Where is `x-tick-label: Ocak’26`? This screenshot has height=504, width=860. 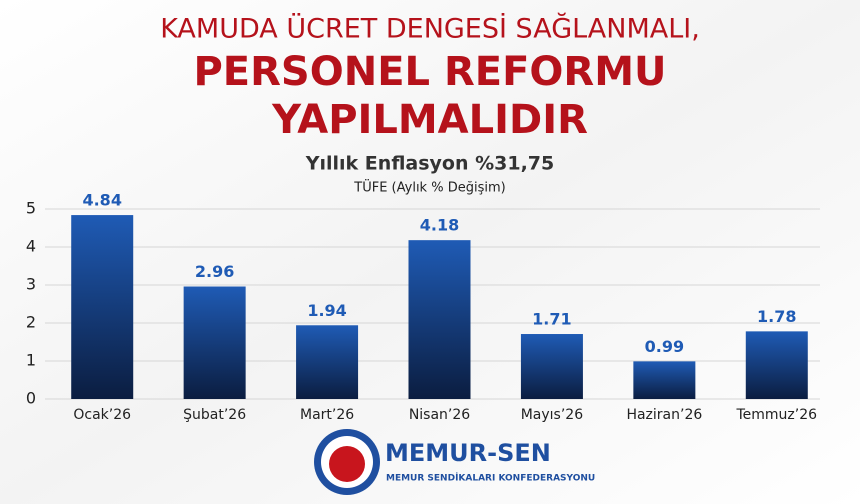
x-tick-label: Ocak’26 is located at coordinates (102, 415).